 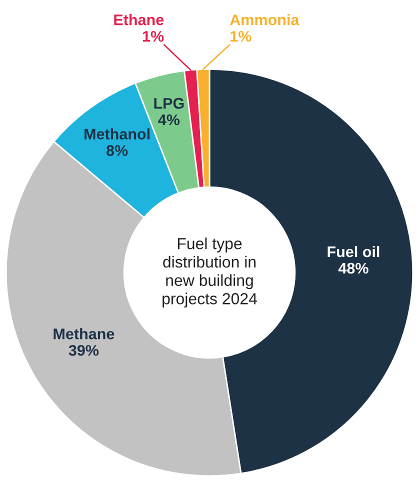 What do you see at coordinates (83, 350) in the screenshot?
I see `data-label: 39%` at bounding box center [83, 350].